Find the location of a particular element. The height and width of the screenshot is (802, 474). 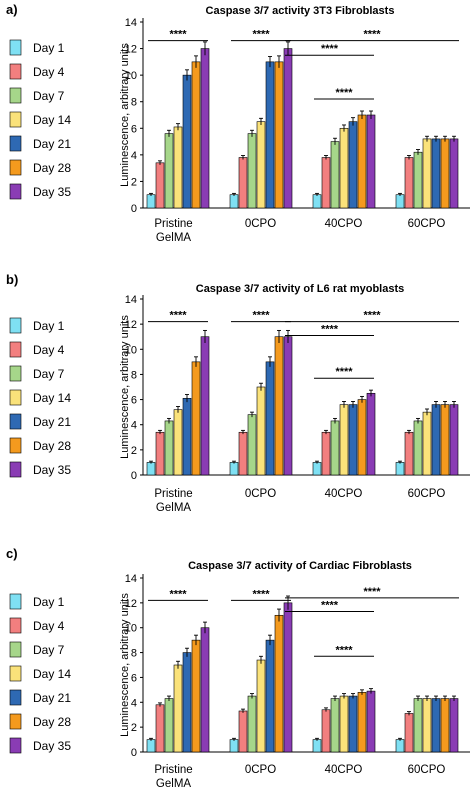

y-tick-label: 6 is located at coordinates (134, 401).